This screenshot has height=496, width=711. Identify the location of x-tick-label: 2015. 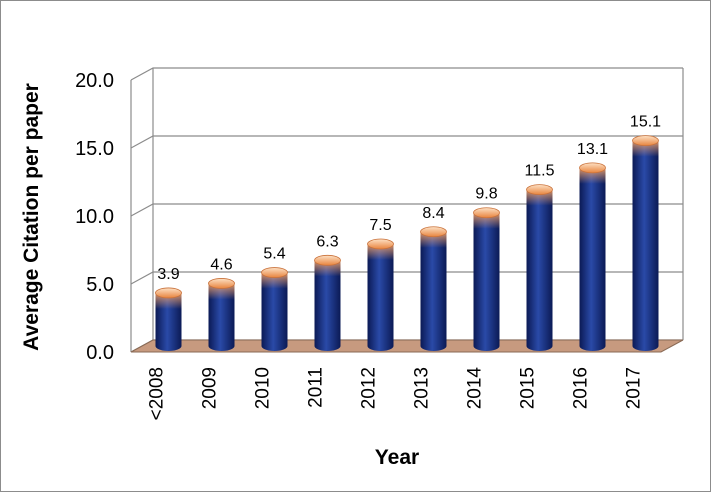
(528, 388).